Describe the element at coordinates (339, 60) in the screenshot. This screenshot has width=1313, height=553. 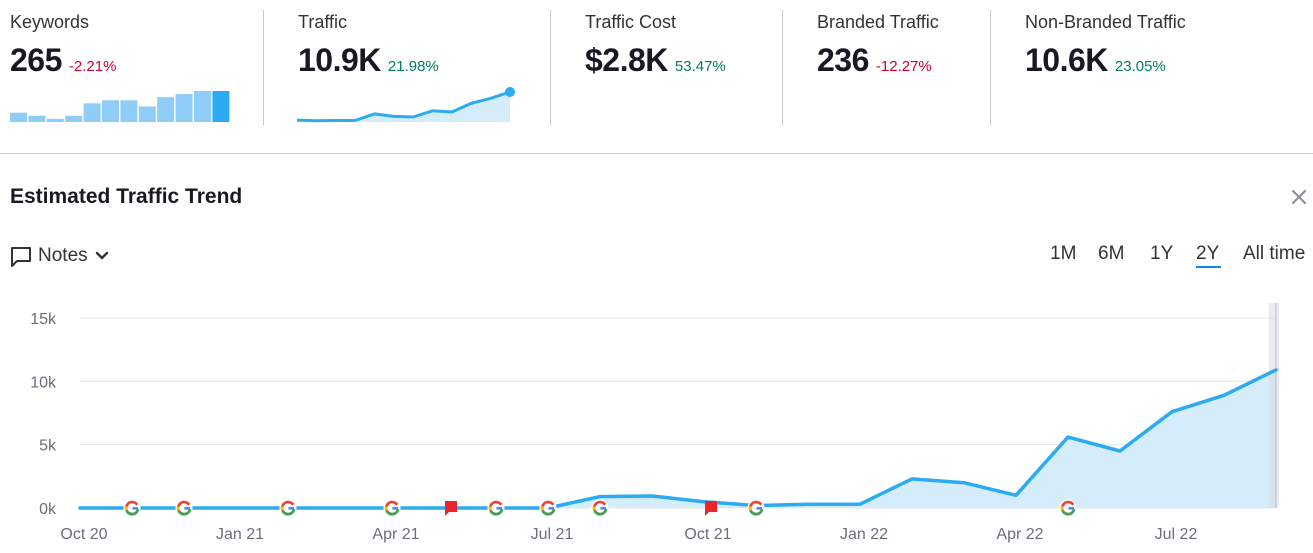
I see `metric-value: 10.9K` at that location.